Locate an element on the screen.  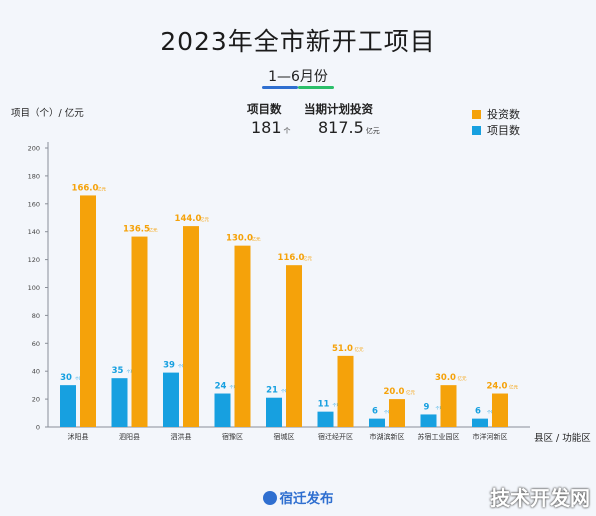
data-label-projects: 24 is located at coordinates (221, 387).